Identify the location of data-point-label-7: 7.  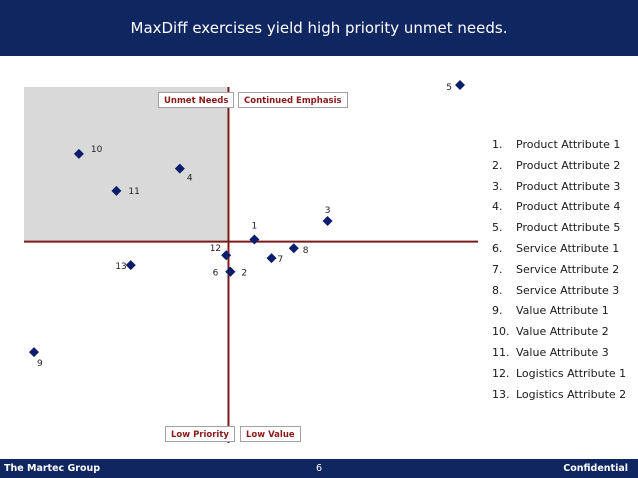
(281, 260).